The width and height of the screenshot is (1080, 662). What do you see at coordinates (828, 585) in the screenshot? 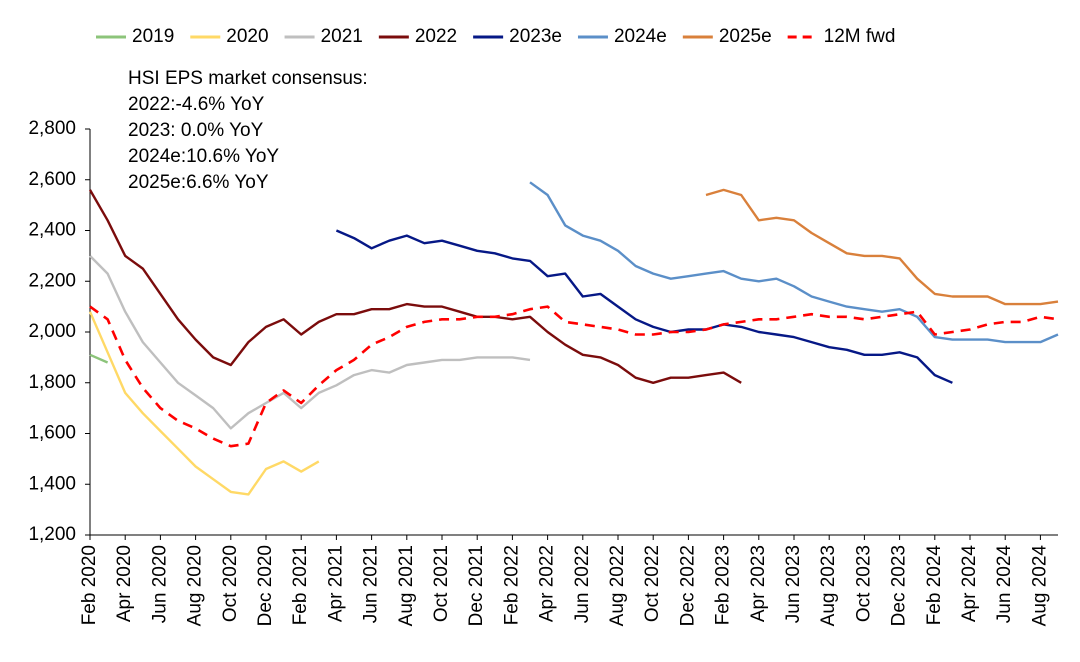
I see `x-tick-label: Aug 2023` at bounding box center [828, 585].